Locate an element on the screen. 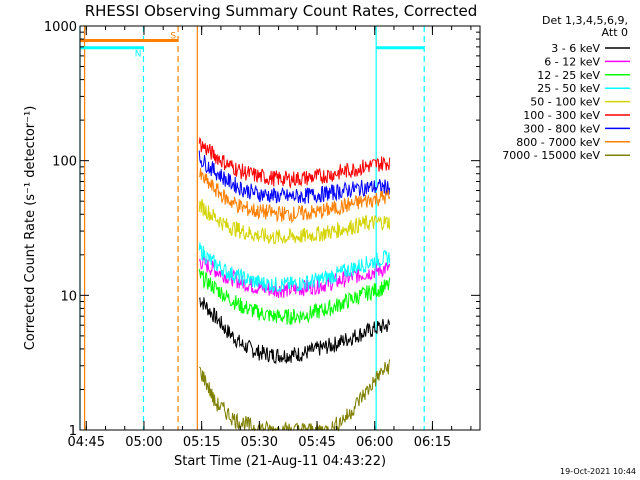 The image size is (640, 480). legend-label-1: 6 - 12 keV is located at coordinates (572, 61).